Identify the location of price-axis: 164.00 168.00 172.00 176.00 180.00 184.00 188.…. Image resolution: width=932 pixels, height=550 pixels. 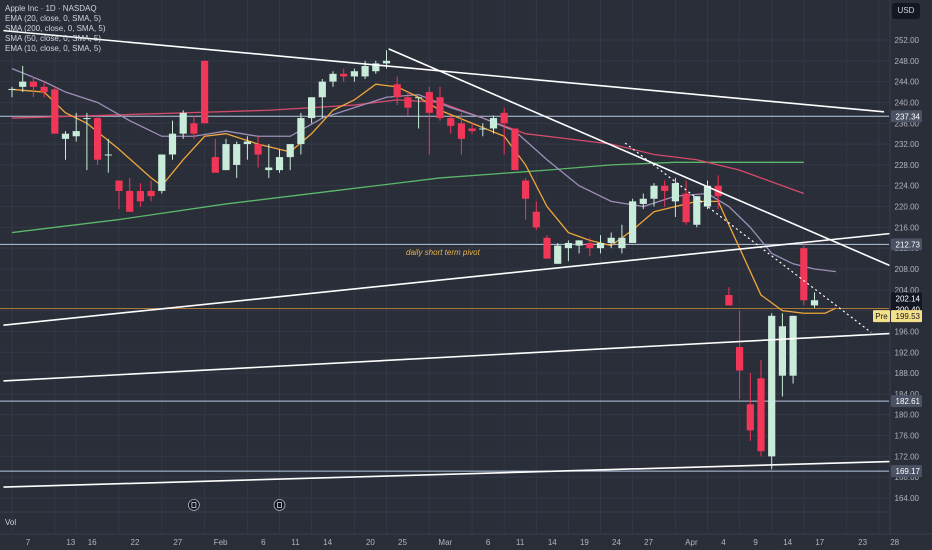
(902, 267).